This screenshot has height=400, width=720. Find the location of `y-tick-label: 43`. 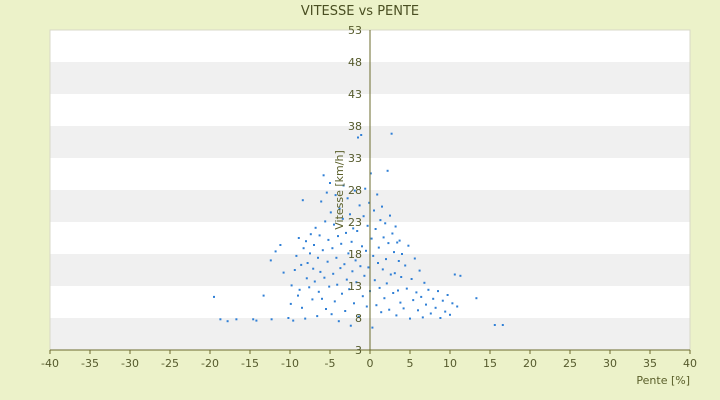

y-tick-label: 43 is located at coordinates (355, 94).